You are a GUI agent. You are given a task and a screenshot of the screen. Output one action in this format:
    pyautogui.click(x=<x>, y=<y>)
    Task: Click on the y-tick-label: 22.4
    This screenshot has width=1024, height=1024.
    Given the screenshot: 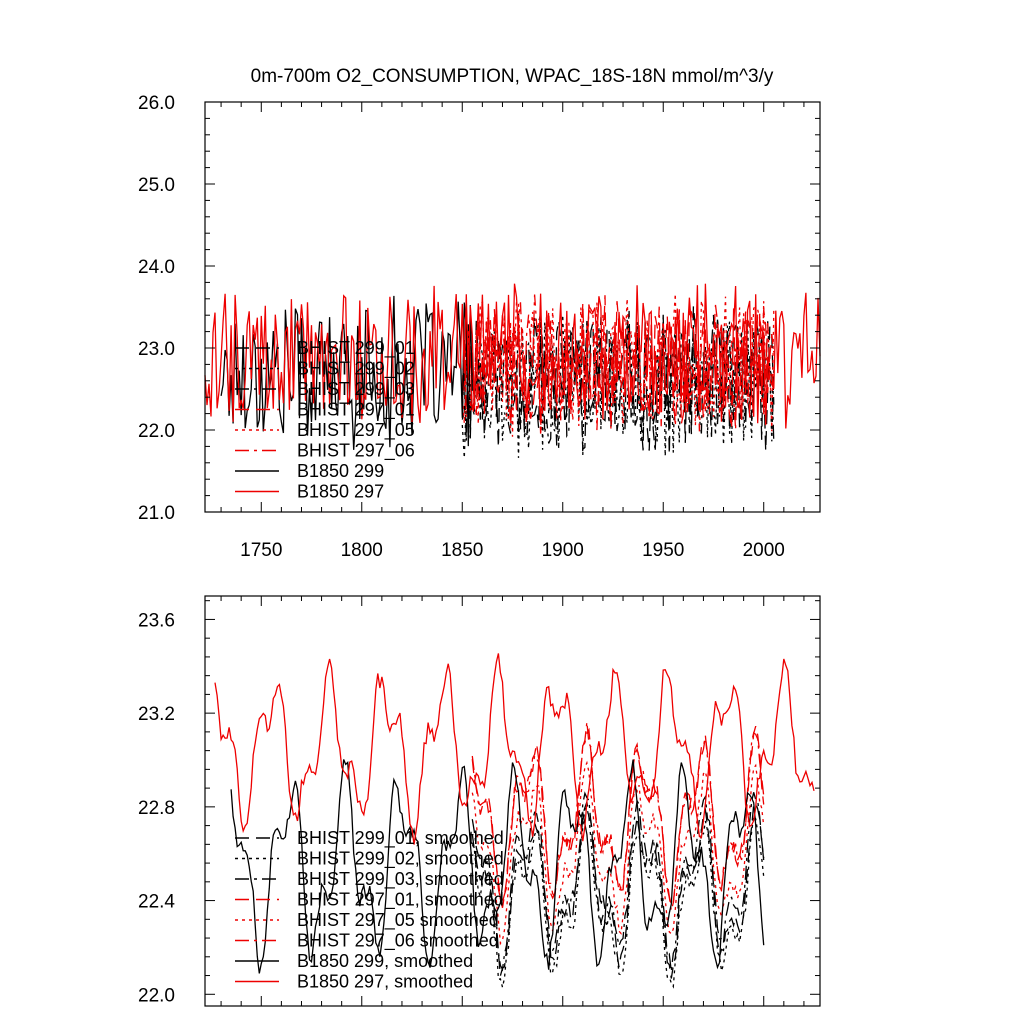 What is the action you would take?
    pyautogui.click(x=156, y=902)
    